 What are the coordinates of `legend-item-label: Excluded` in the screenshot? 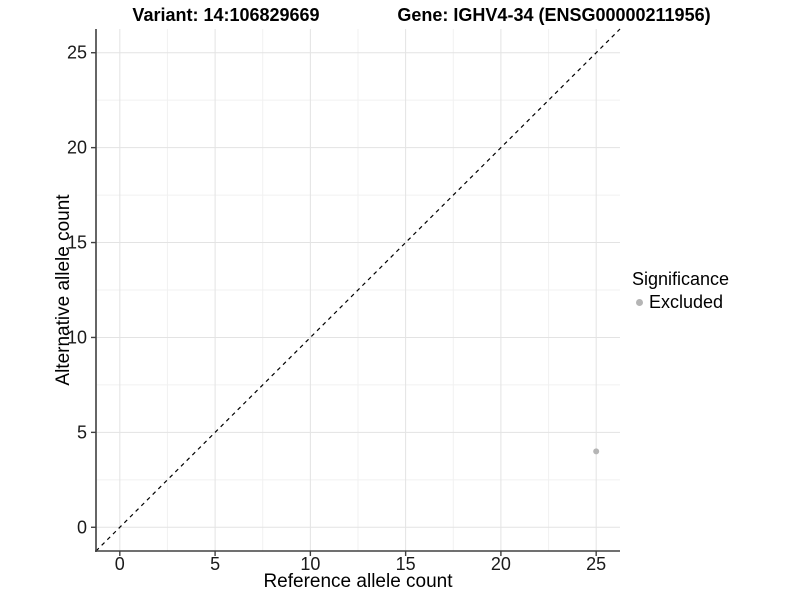 It's located at (686, 302).